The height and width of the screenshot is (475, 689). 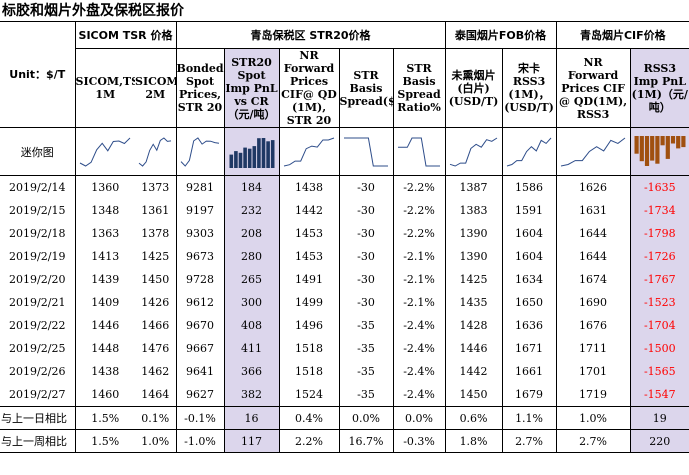 I want to click on group-qingdao-cif: 青岛烟片CIF价格, so click(x=622, y=35).